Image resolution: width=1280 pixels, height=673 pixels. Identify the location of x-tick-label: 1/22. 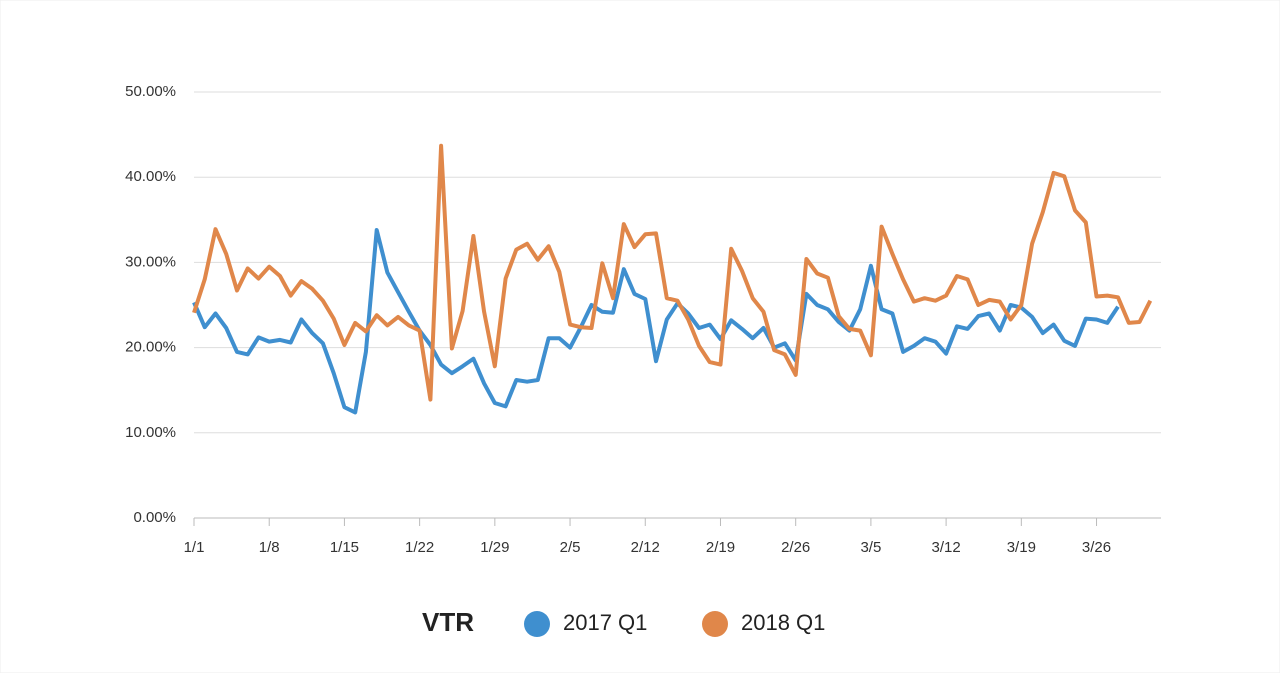
(419, 547).